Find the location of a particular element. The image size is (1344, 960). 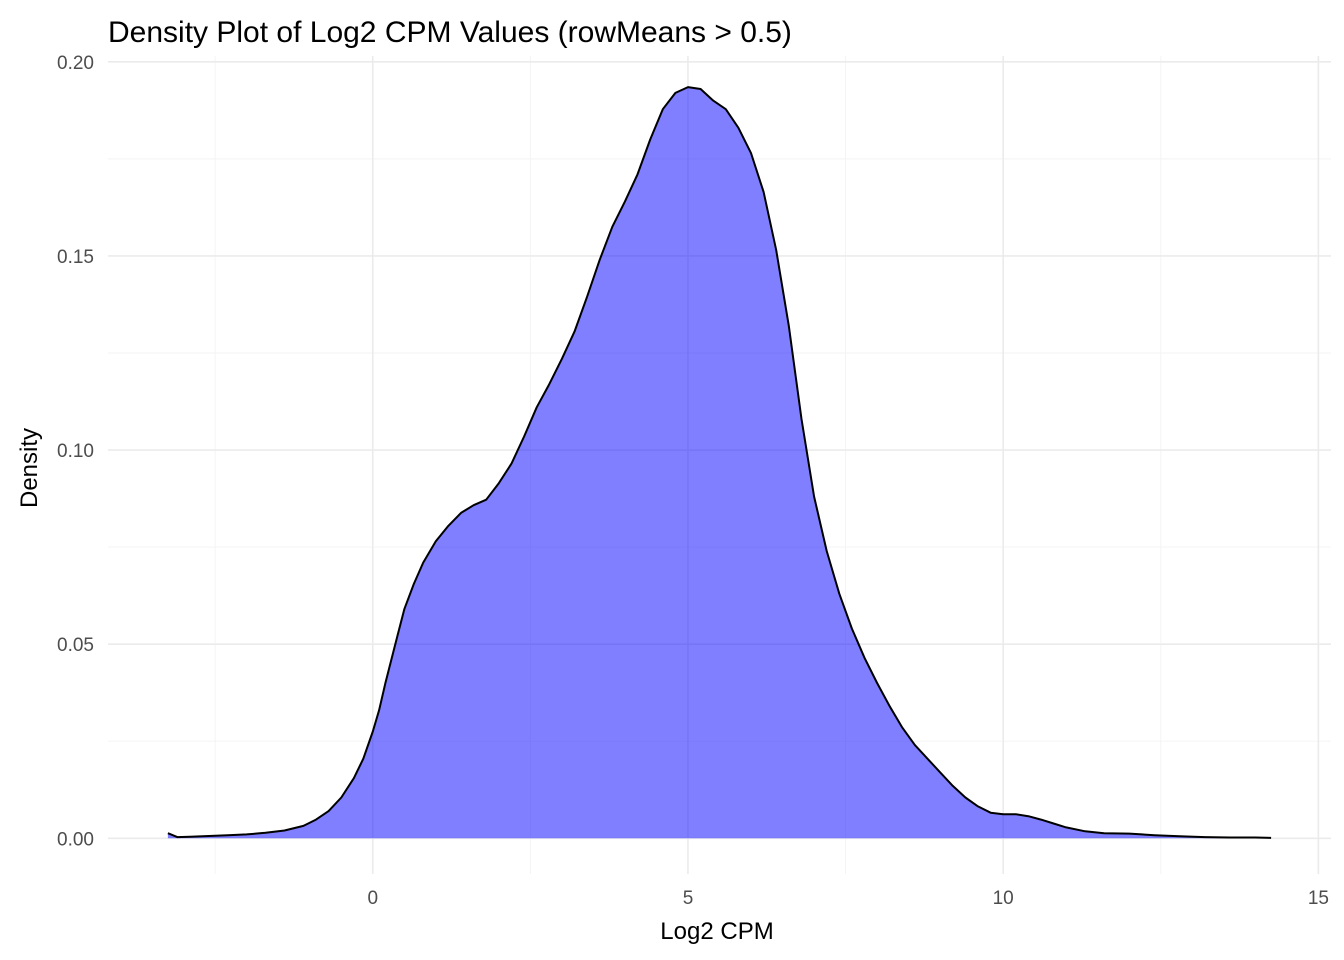

x-axis-label: Log2 CPM is located at coordinates (716, 931).